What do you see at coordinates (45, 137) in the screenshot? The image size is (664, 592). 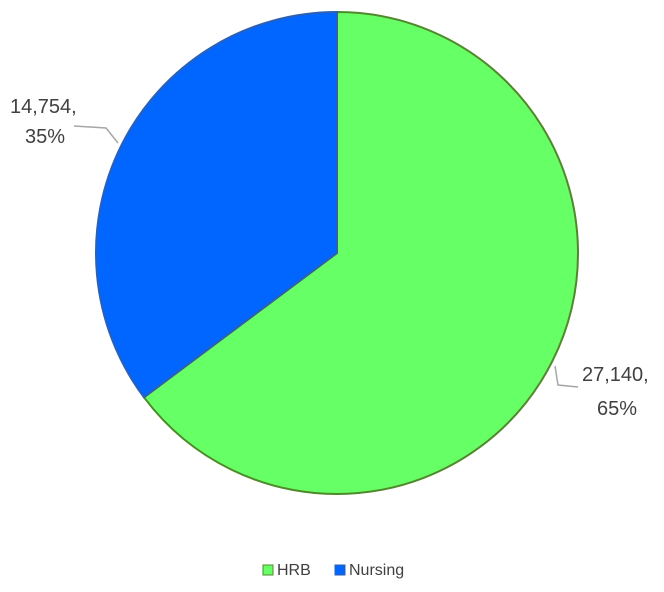 I see `data-label-nursing-percent: 35%` at bounding box center [45, 137].